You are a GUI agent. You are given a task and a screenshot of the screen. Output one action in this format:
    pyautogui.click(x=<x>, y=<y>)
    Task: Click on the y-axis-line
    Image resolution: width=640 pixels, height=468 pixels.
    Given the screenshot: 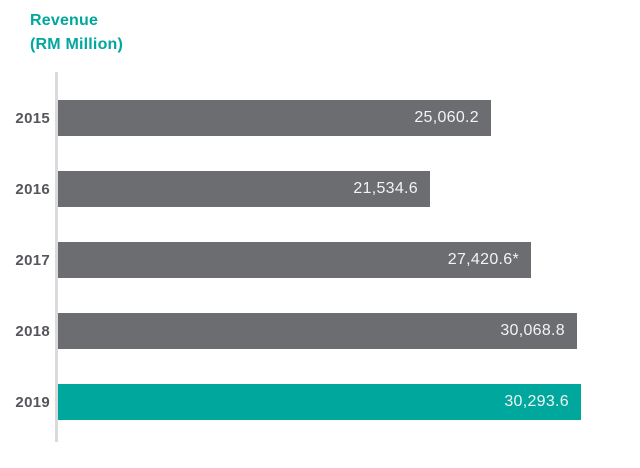 What is the action you would take?
    pyautogui.click(x=56, y=257)
    